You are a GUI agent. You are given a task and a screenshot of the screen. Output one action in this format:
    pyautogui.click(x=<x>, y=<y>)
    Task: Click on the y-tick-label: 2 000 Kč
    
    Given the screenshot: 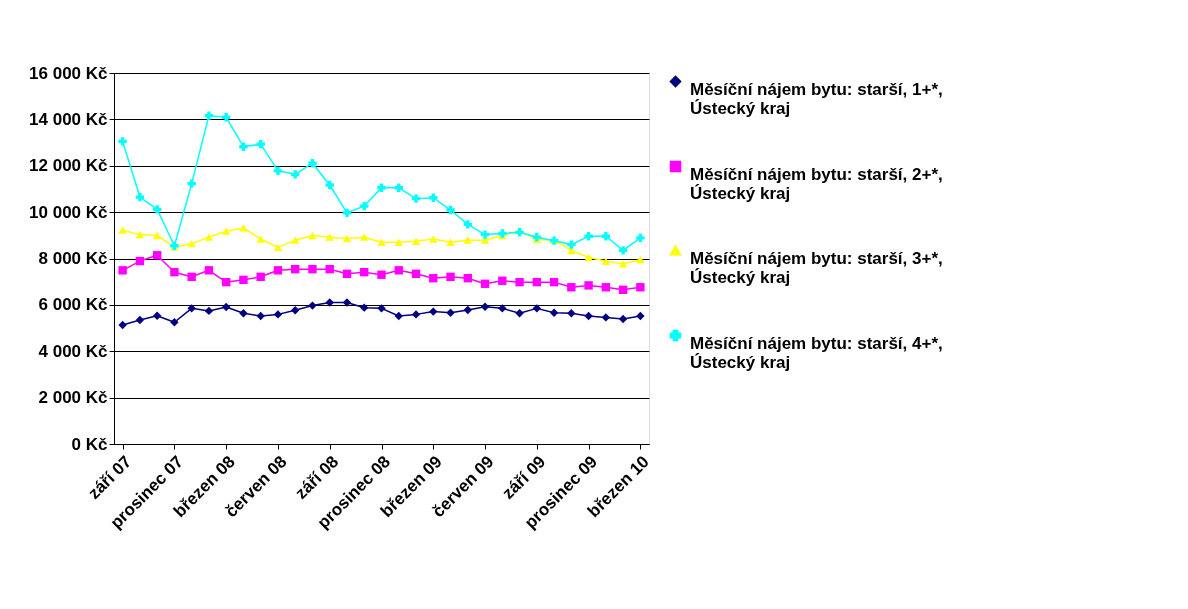 What is the action you would take?
    pyautogui.click(x=73, y=398)
    